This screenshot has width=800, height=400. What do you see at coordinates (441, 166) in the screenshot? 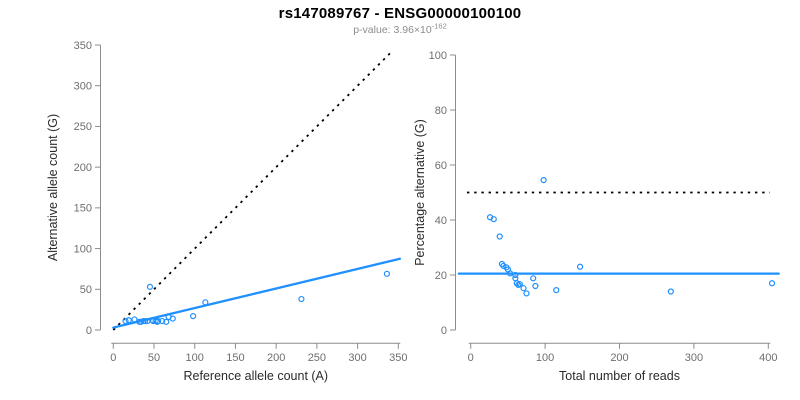
I see `y-tick-label: 60` at bounding box center [441, 166].